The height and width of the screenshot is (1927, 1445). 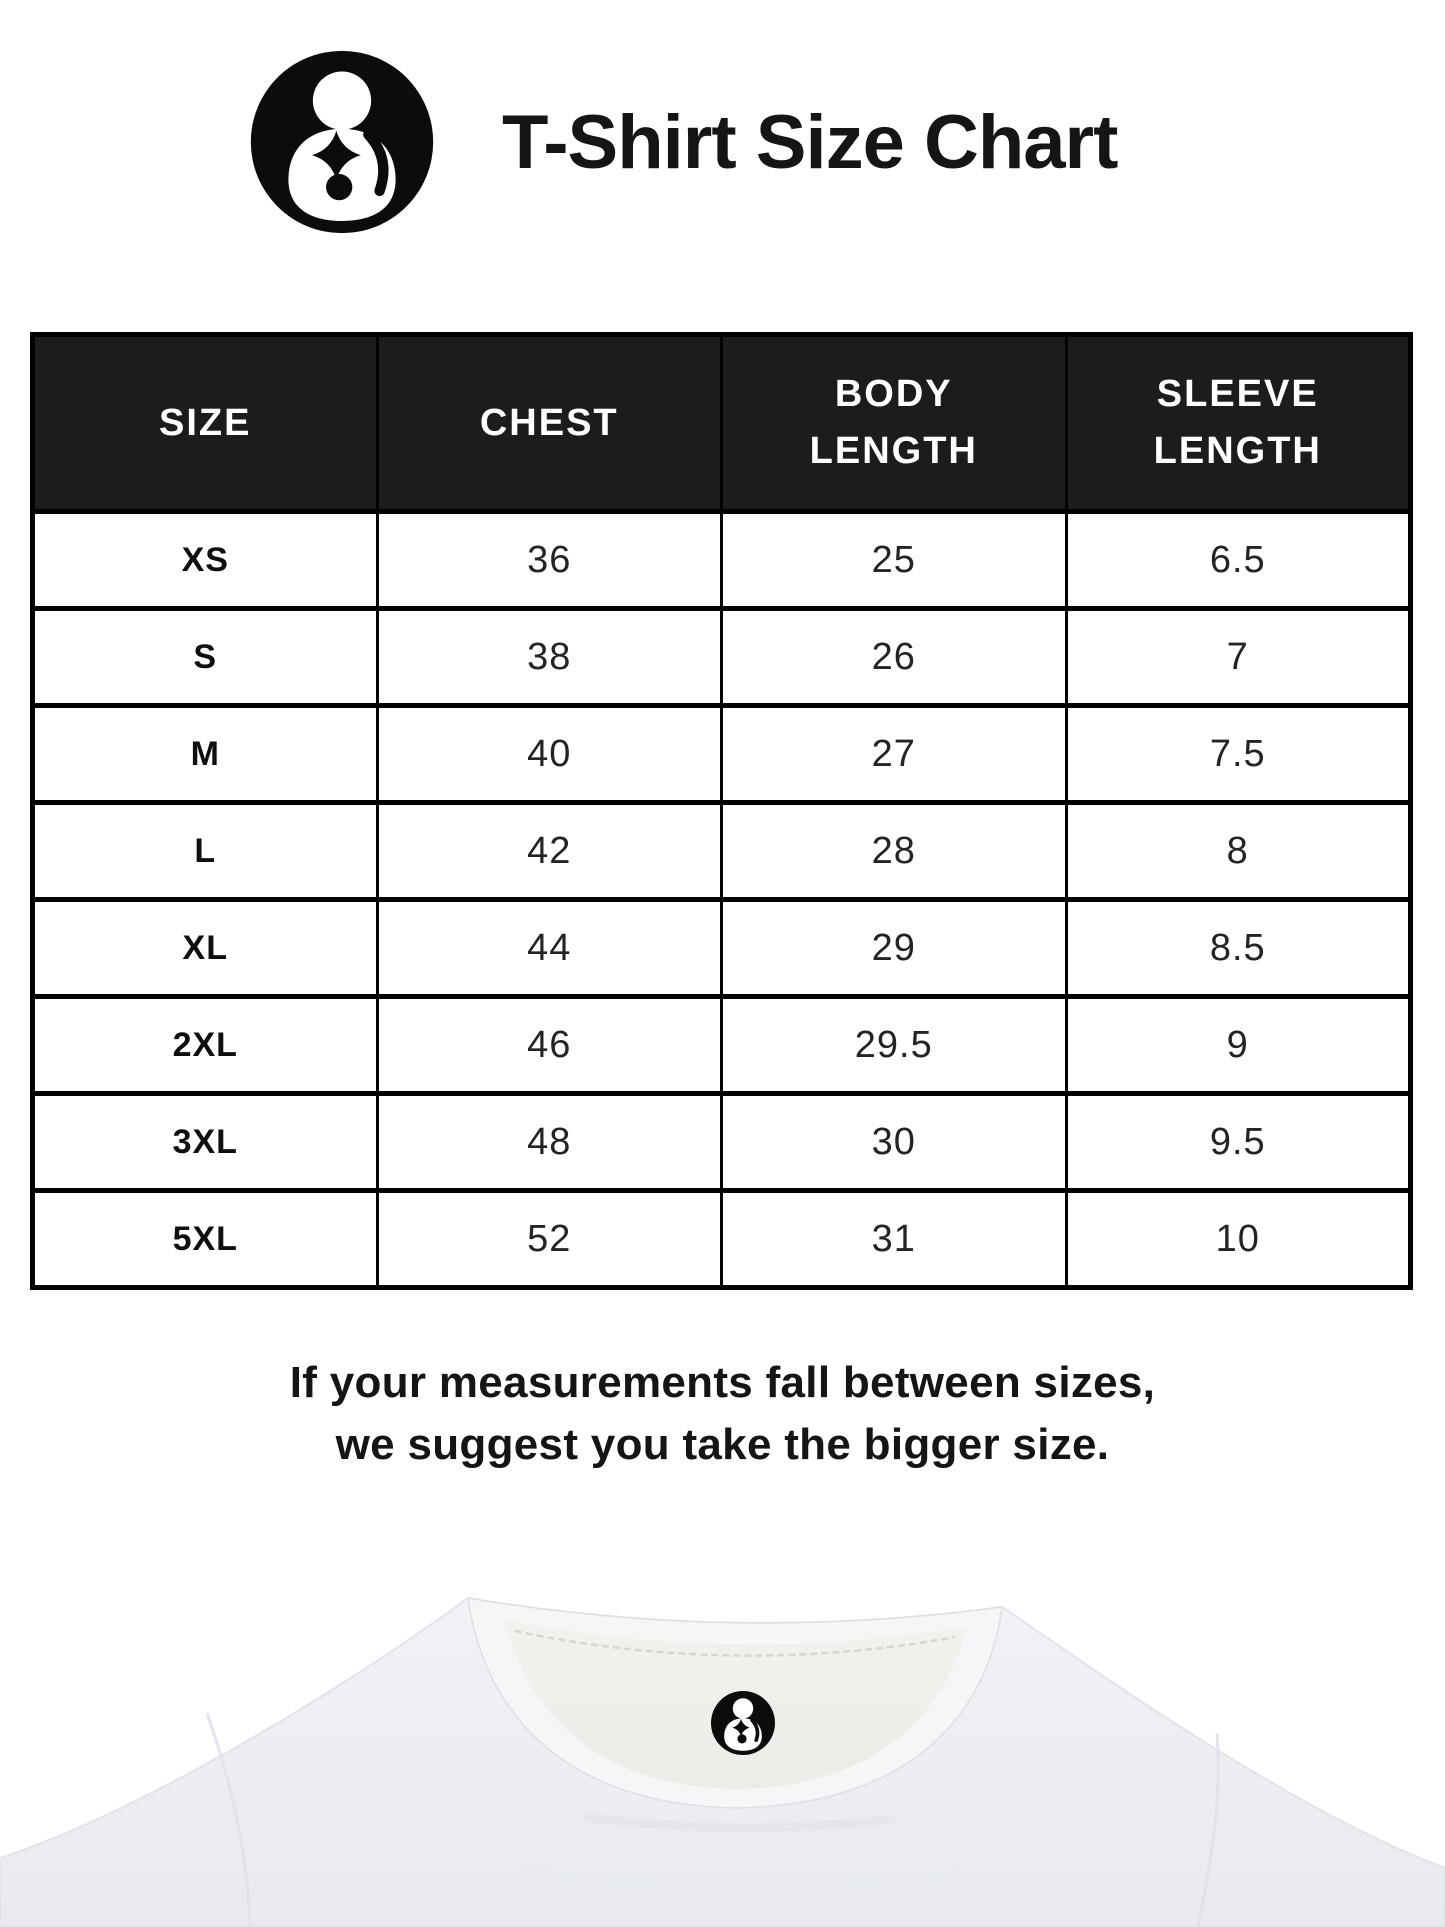 I want to click on table-row-2xl: 2XL 46 29.5 9, so click(x=721, y=1045).